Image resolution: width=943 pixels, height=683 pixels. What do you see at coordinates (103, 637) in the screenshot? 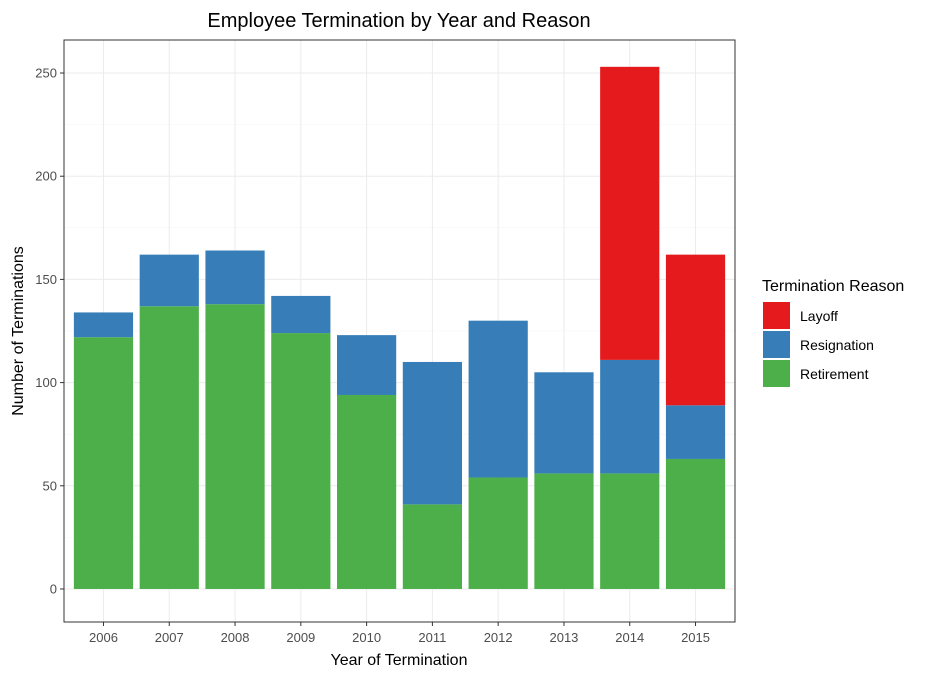
I see `x-tick-label: 2006` at bounding box center [103, 637].